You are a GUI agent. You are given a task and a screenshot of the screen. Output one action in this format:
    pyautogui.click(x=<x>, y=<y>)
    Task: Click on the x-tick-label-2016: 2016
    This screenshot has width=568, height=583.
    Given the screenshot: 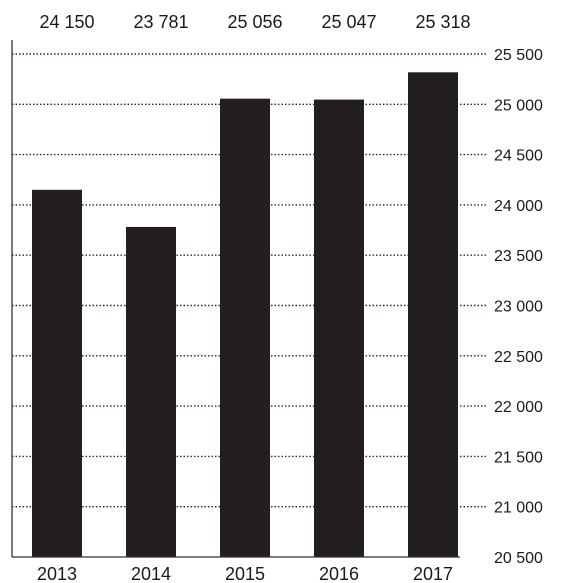 What is the action you would take?
    pyautogui.click(x=339, y=573)
    